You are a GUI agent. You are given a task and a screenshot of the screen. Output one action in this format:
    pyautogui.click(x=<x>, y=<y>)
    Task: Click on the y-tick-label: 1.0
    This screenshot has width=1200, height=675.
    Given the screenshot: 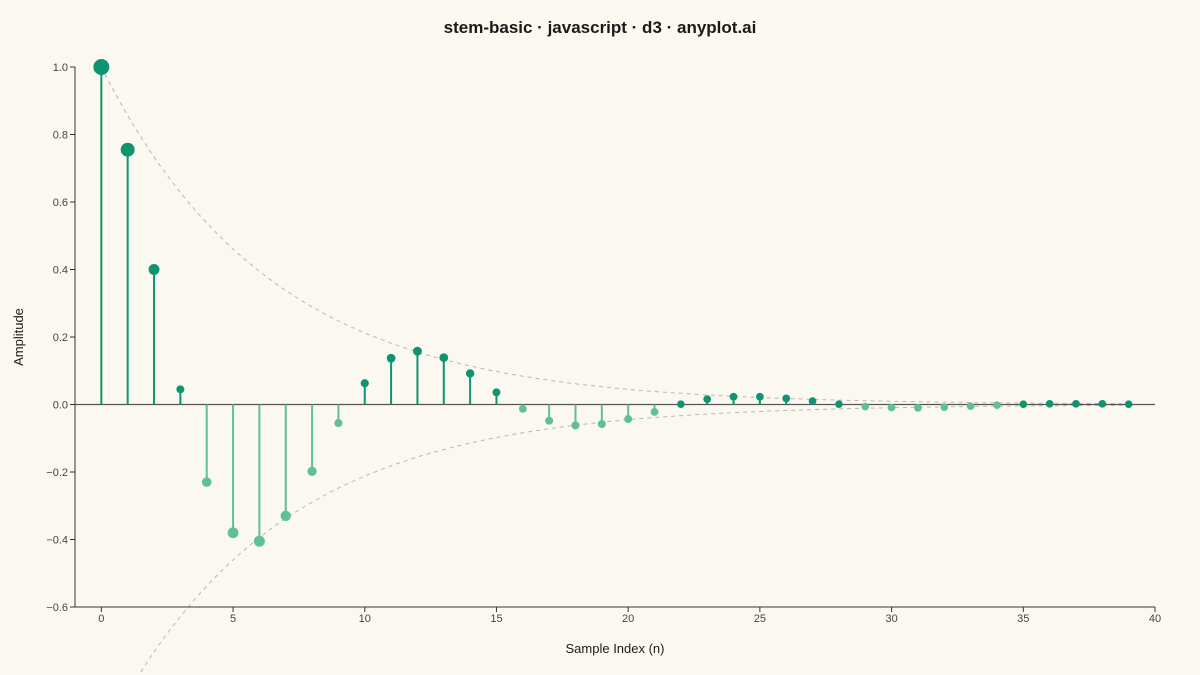 What is the action you would take?
    pyautogui.click(x=60, y=68)
    